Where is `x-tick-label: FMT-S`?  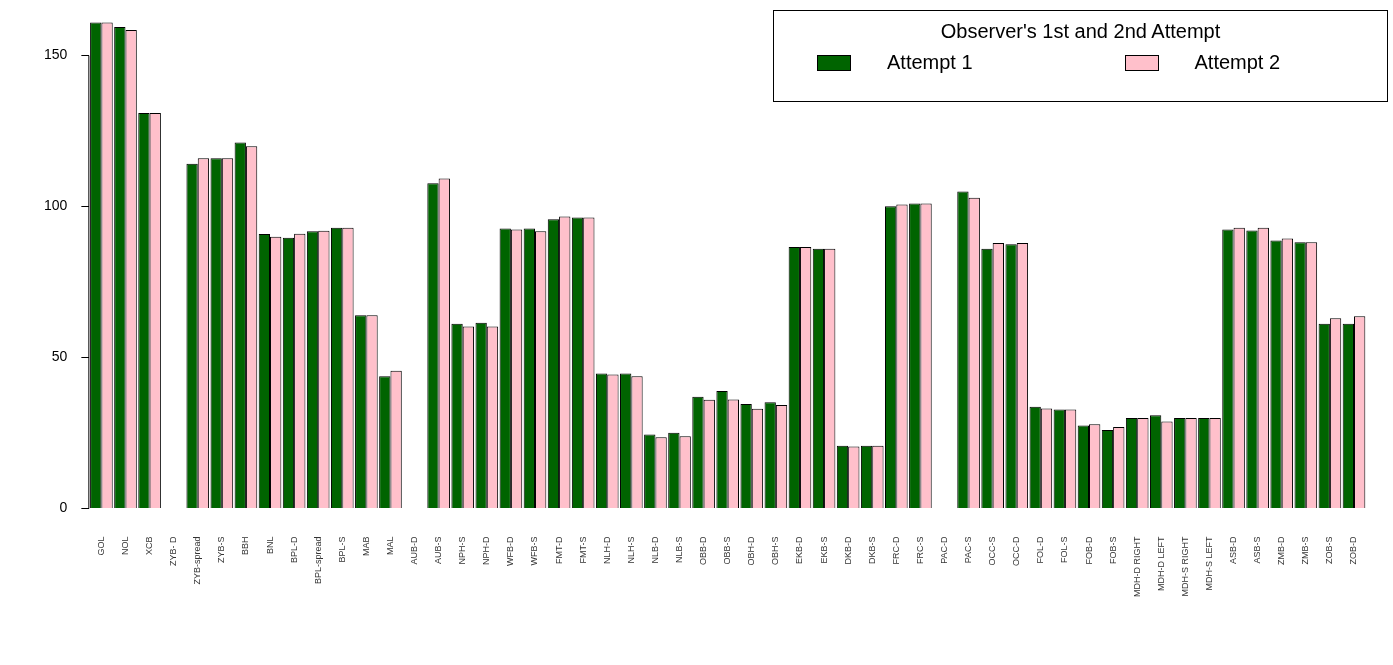 x-tick-label: FMT-S is located at coordinates (582, 550).